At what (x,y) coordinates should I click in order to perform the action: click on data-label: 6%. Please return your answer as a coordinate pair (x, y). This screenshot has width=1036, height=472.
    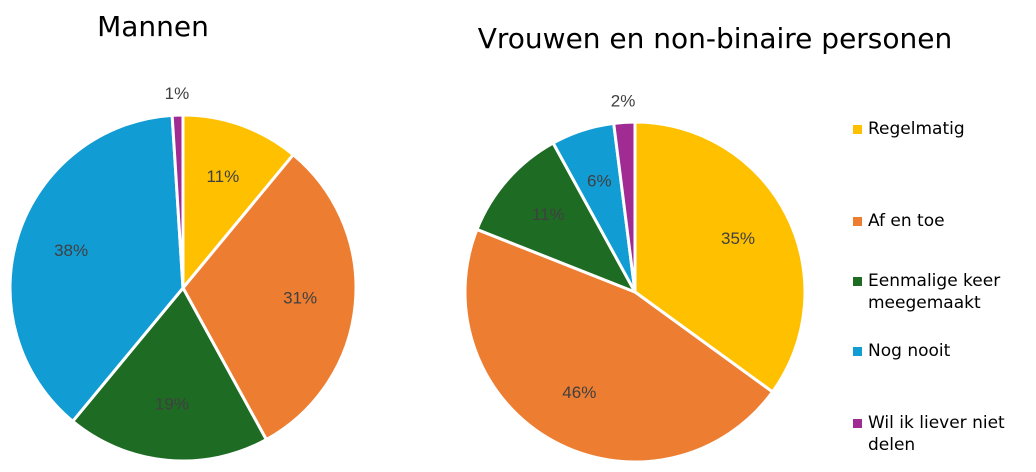
    Looking at the image, I should click on (599, 181).